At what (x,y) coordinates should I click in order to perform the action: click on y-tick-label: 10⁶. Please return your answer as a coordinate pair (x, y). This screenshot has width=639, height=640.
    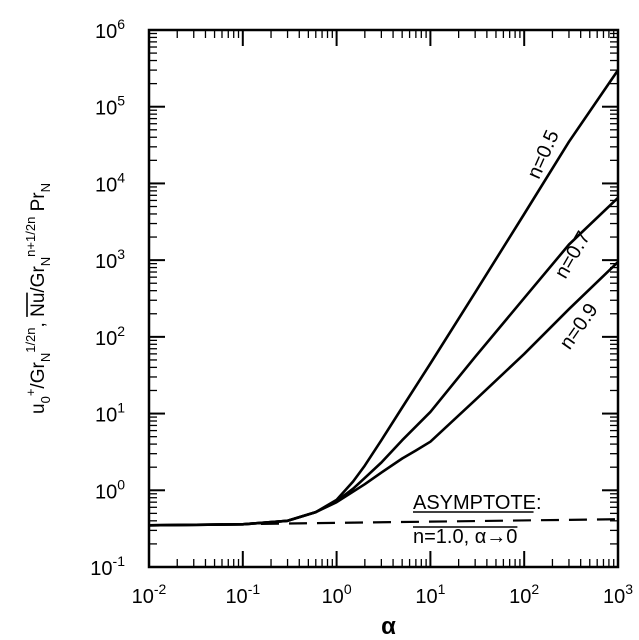
    Looking at the image, I should click on (110, 29).